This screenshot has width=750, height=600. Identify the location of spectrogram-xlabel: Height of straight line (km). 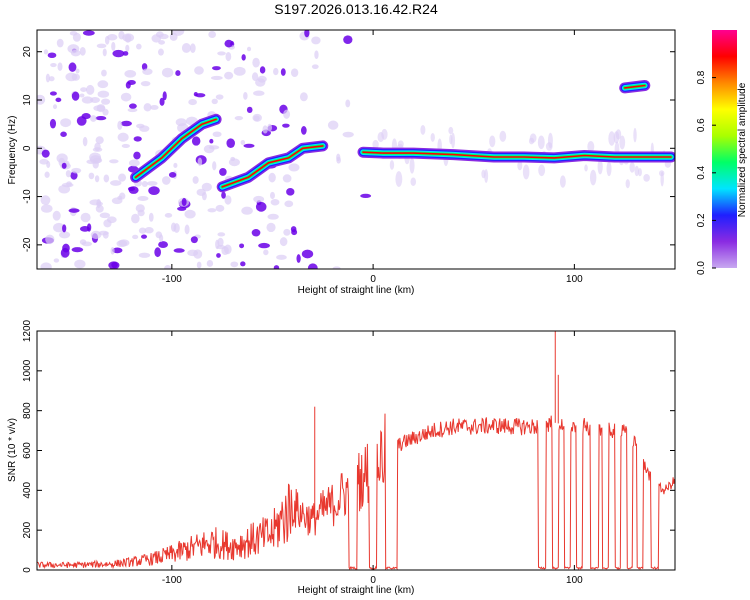
(356, 290).